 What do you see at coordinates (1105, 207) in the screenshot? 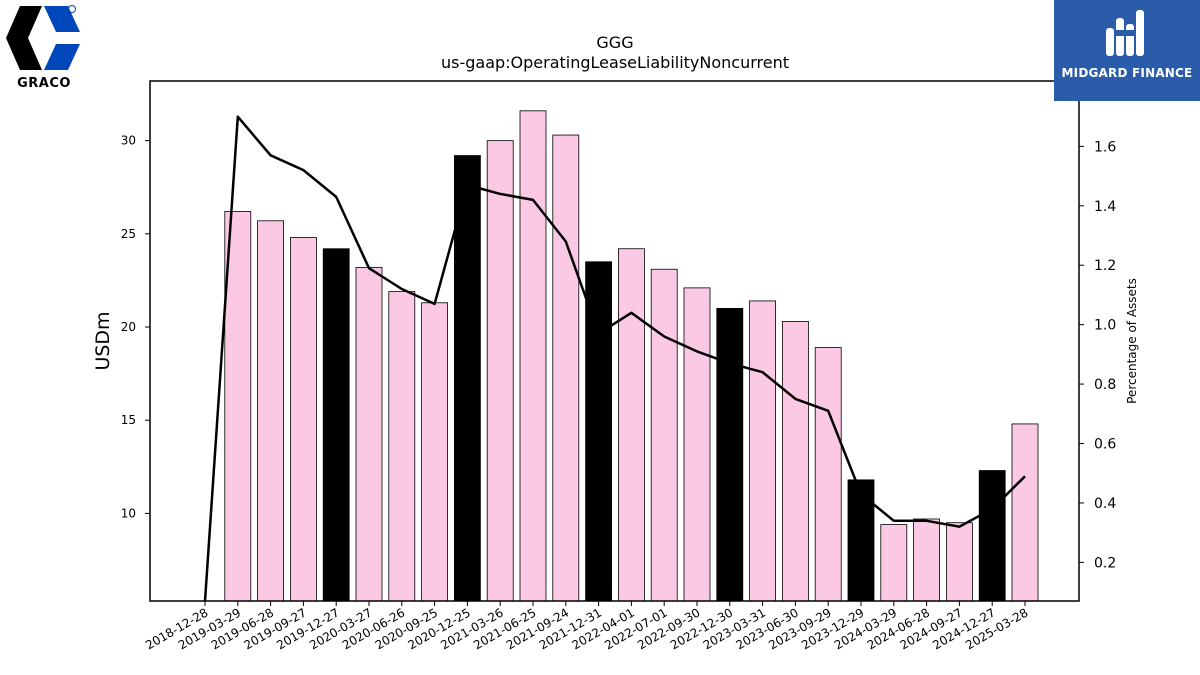
I see `y2-tick-label: 1.4` at bounding box center [1105, 207].